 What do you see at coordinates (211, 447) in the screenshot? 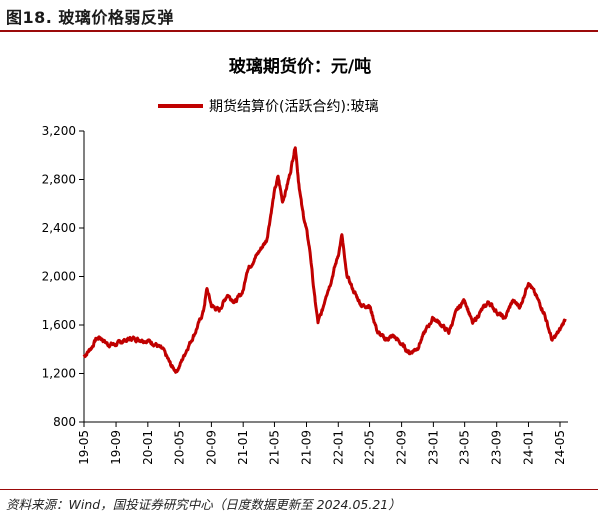
I see `x-tick-label: 20-09` at bounding box center [211, 447].